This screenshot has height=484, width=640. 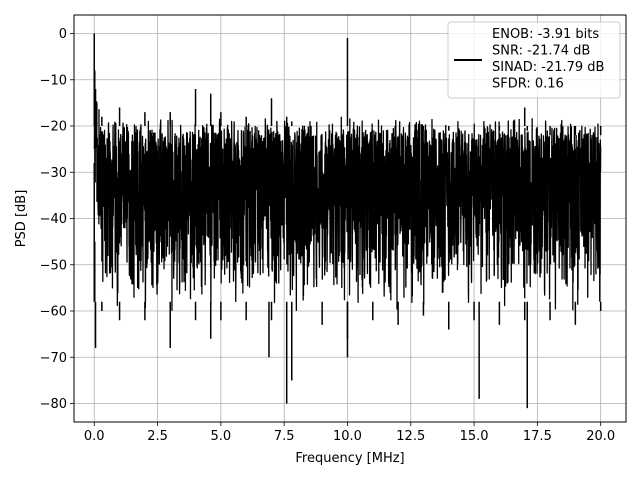 I want to click on x-tick-label: 20.0, so click(x=600, y=436).